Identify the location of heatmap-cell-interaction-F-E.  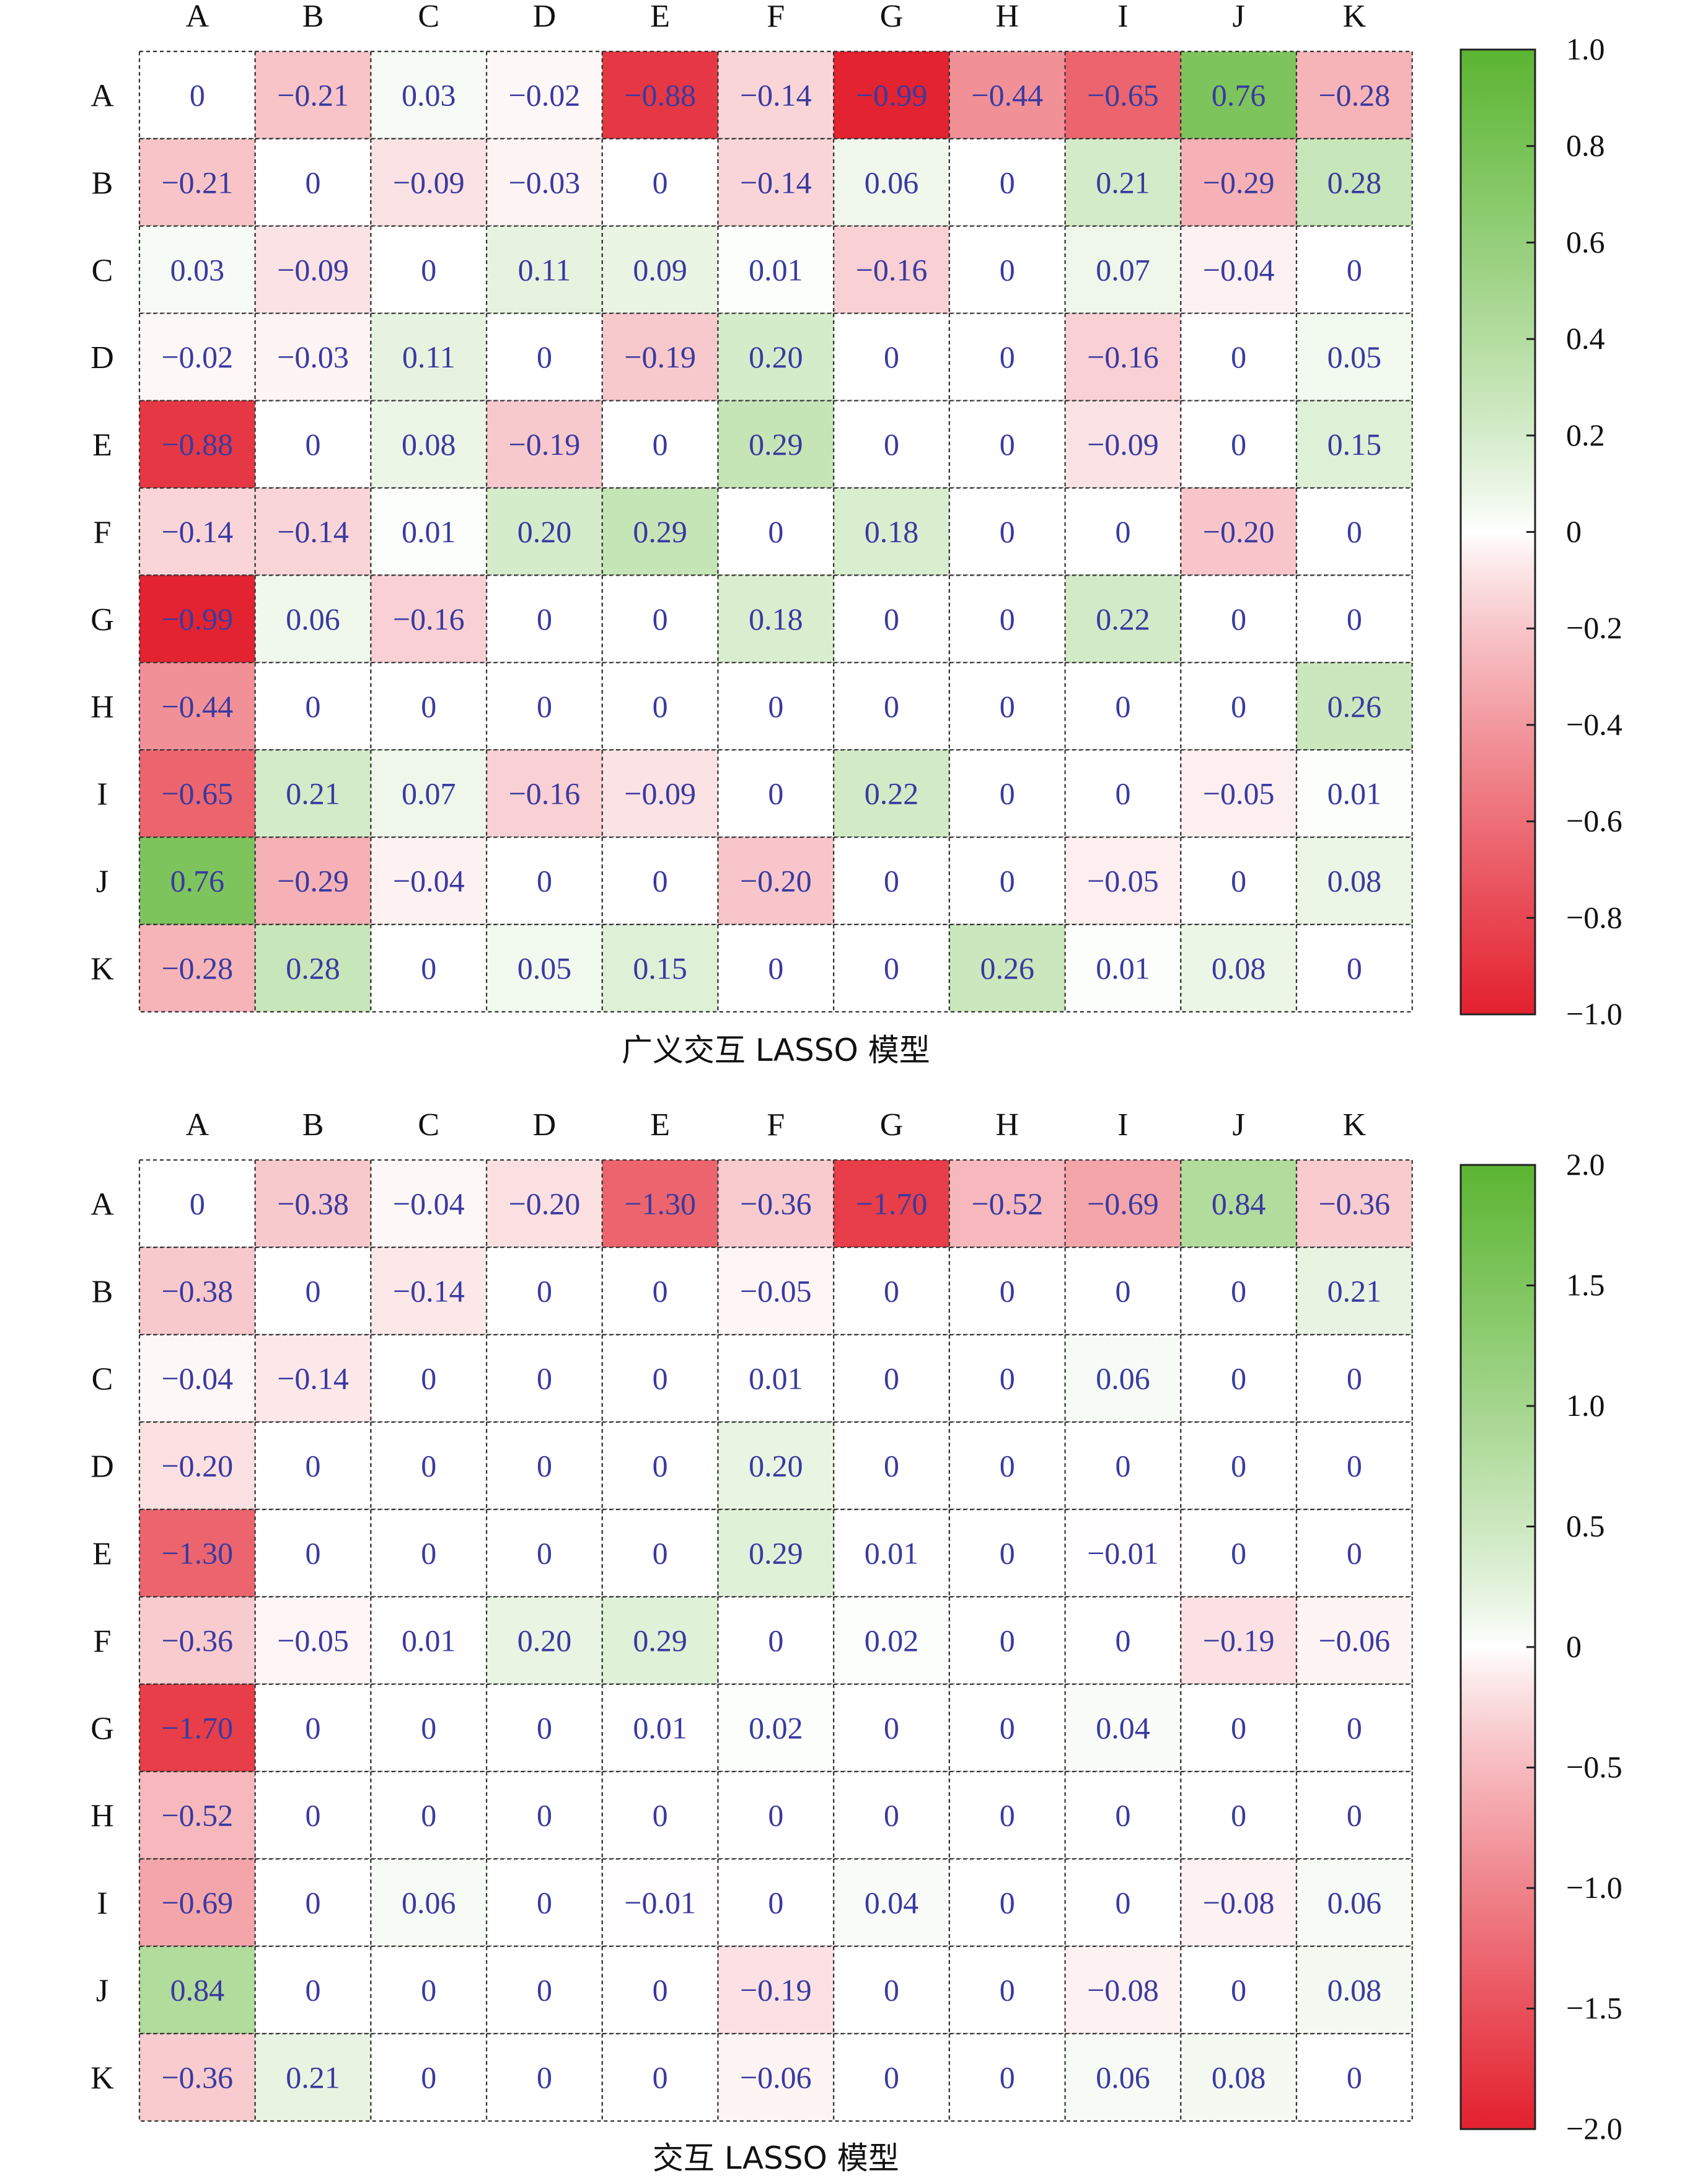
(660, 1640).